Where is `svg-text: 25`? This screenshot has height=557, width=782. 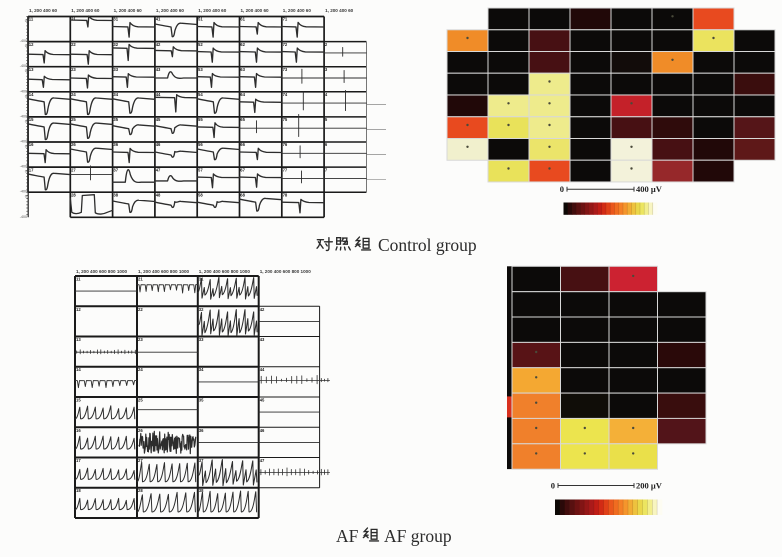
svg-text: 25 is located at coordinates (140, 400).